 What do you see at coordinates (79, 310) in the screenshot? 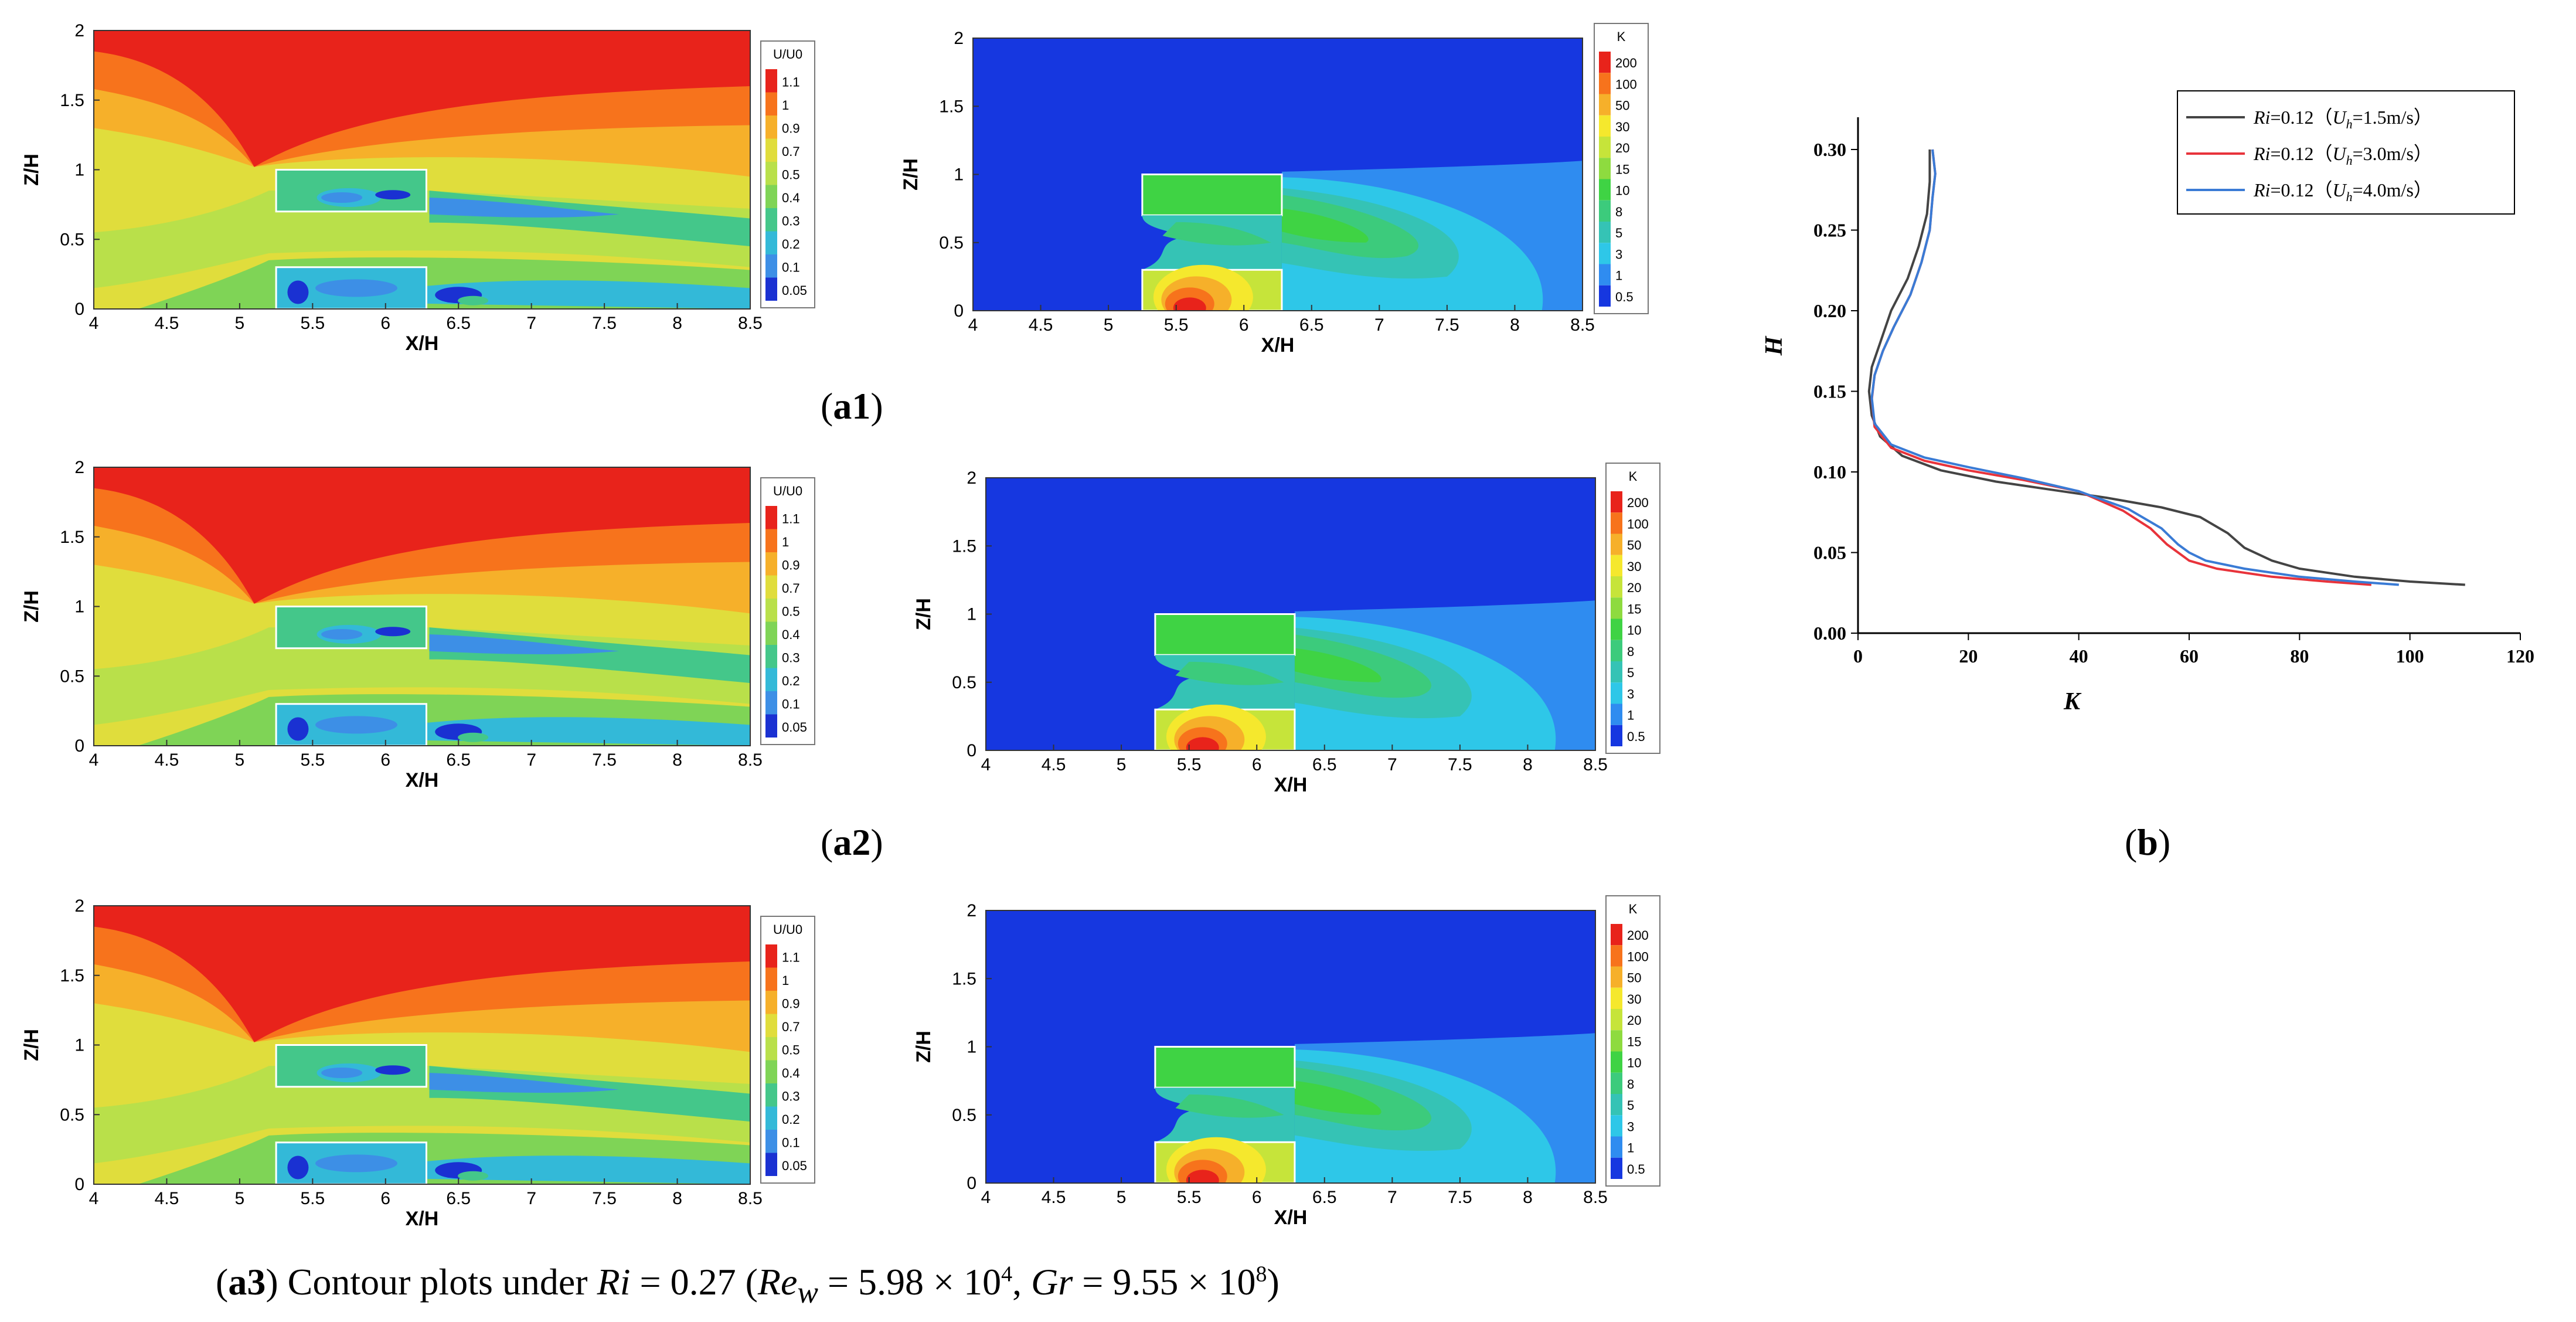
I see `y-tick-label: 0` at bounding box center [79, 310].